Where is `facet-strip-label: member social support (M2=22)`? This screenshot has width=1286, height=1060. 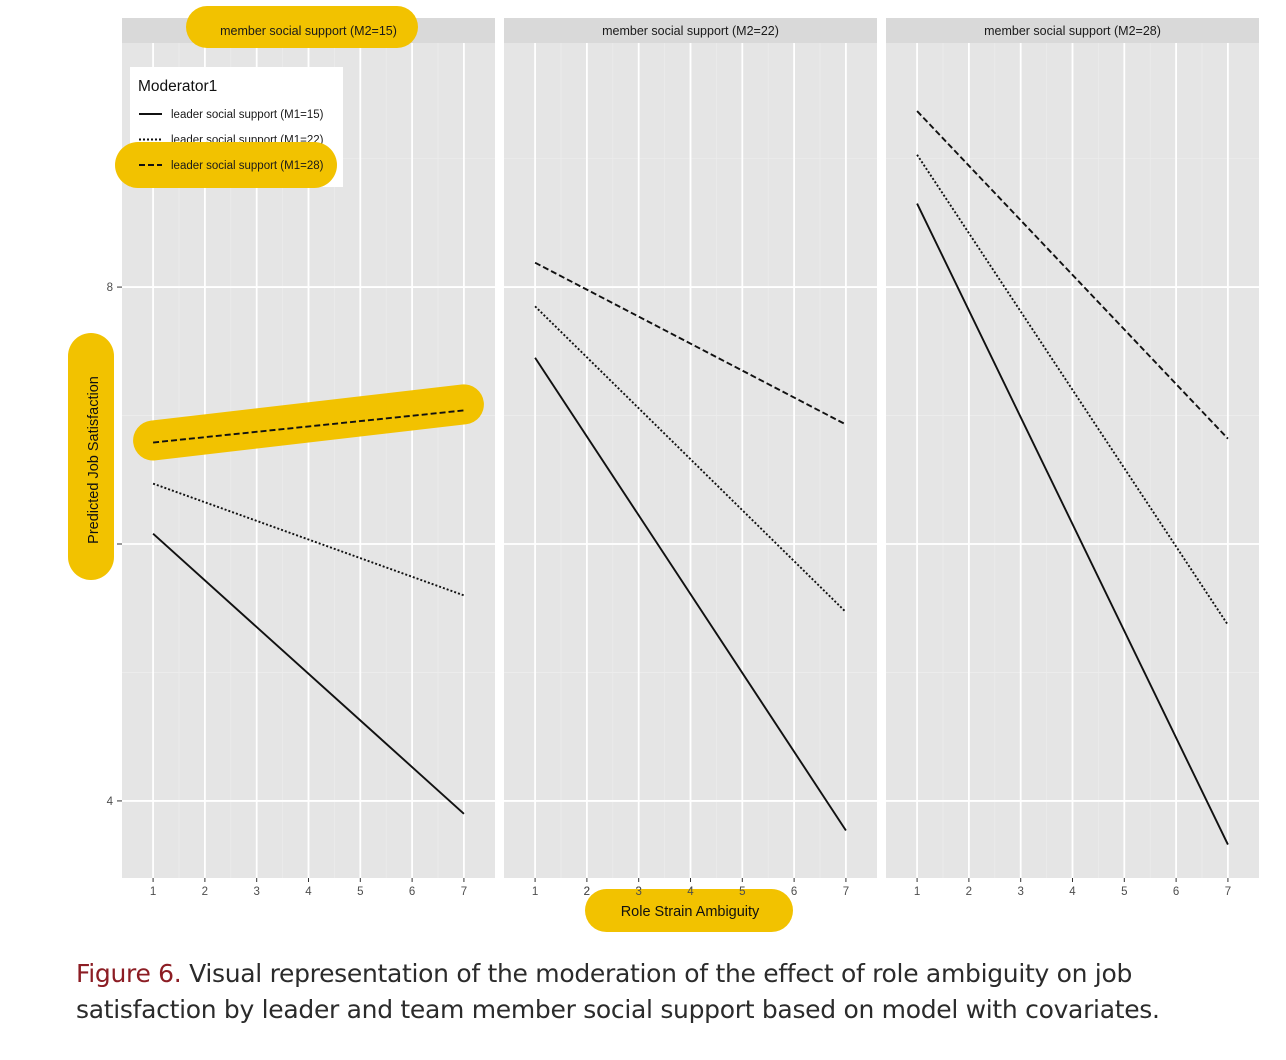 facet-strip-label: member social support (M2=22) is located at coordinates (690, 31).